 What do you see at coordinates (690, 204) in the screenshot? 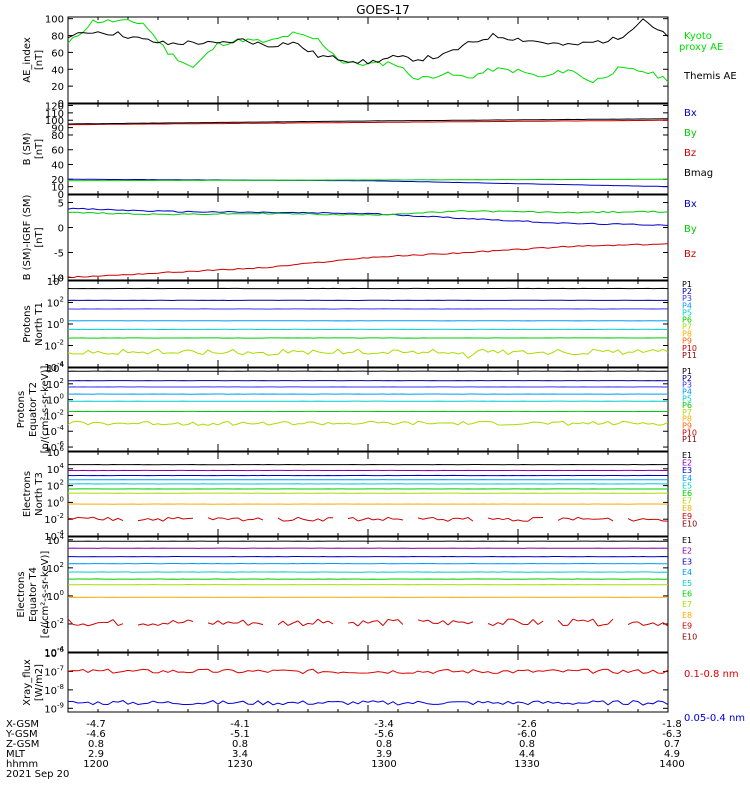
I see `legend-bx: Bx` at bounding box center [690, 204].